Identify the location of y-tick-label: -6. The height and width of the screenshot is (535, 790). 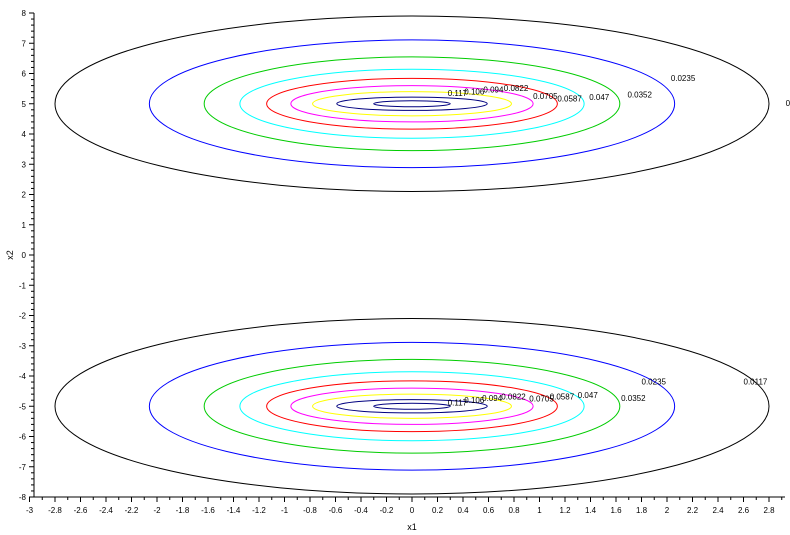
(23, 437).